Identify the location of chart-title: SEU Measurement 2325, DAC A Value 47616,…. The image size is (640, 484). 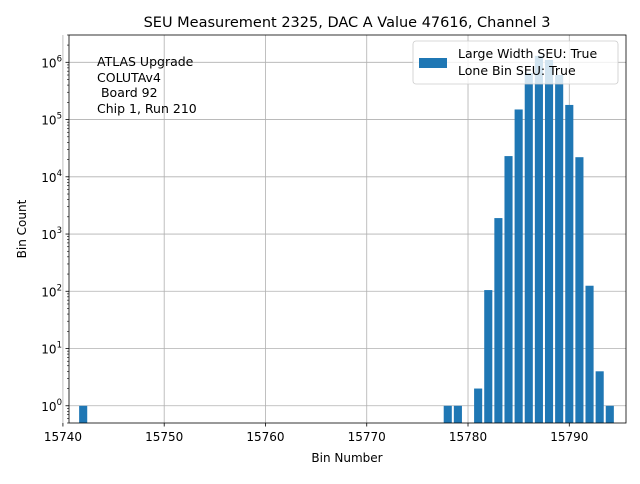
(347, 23).